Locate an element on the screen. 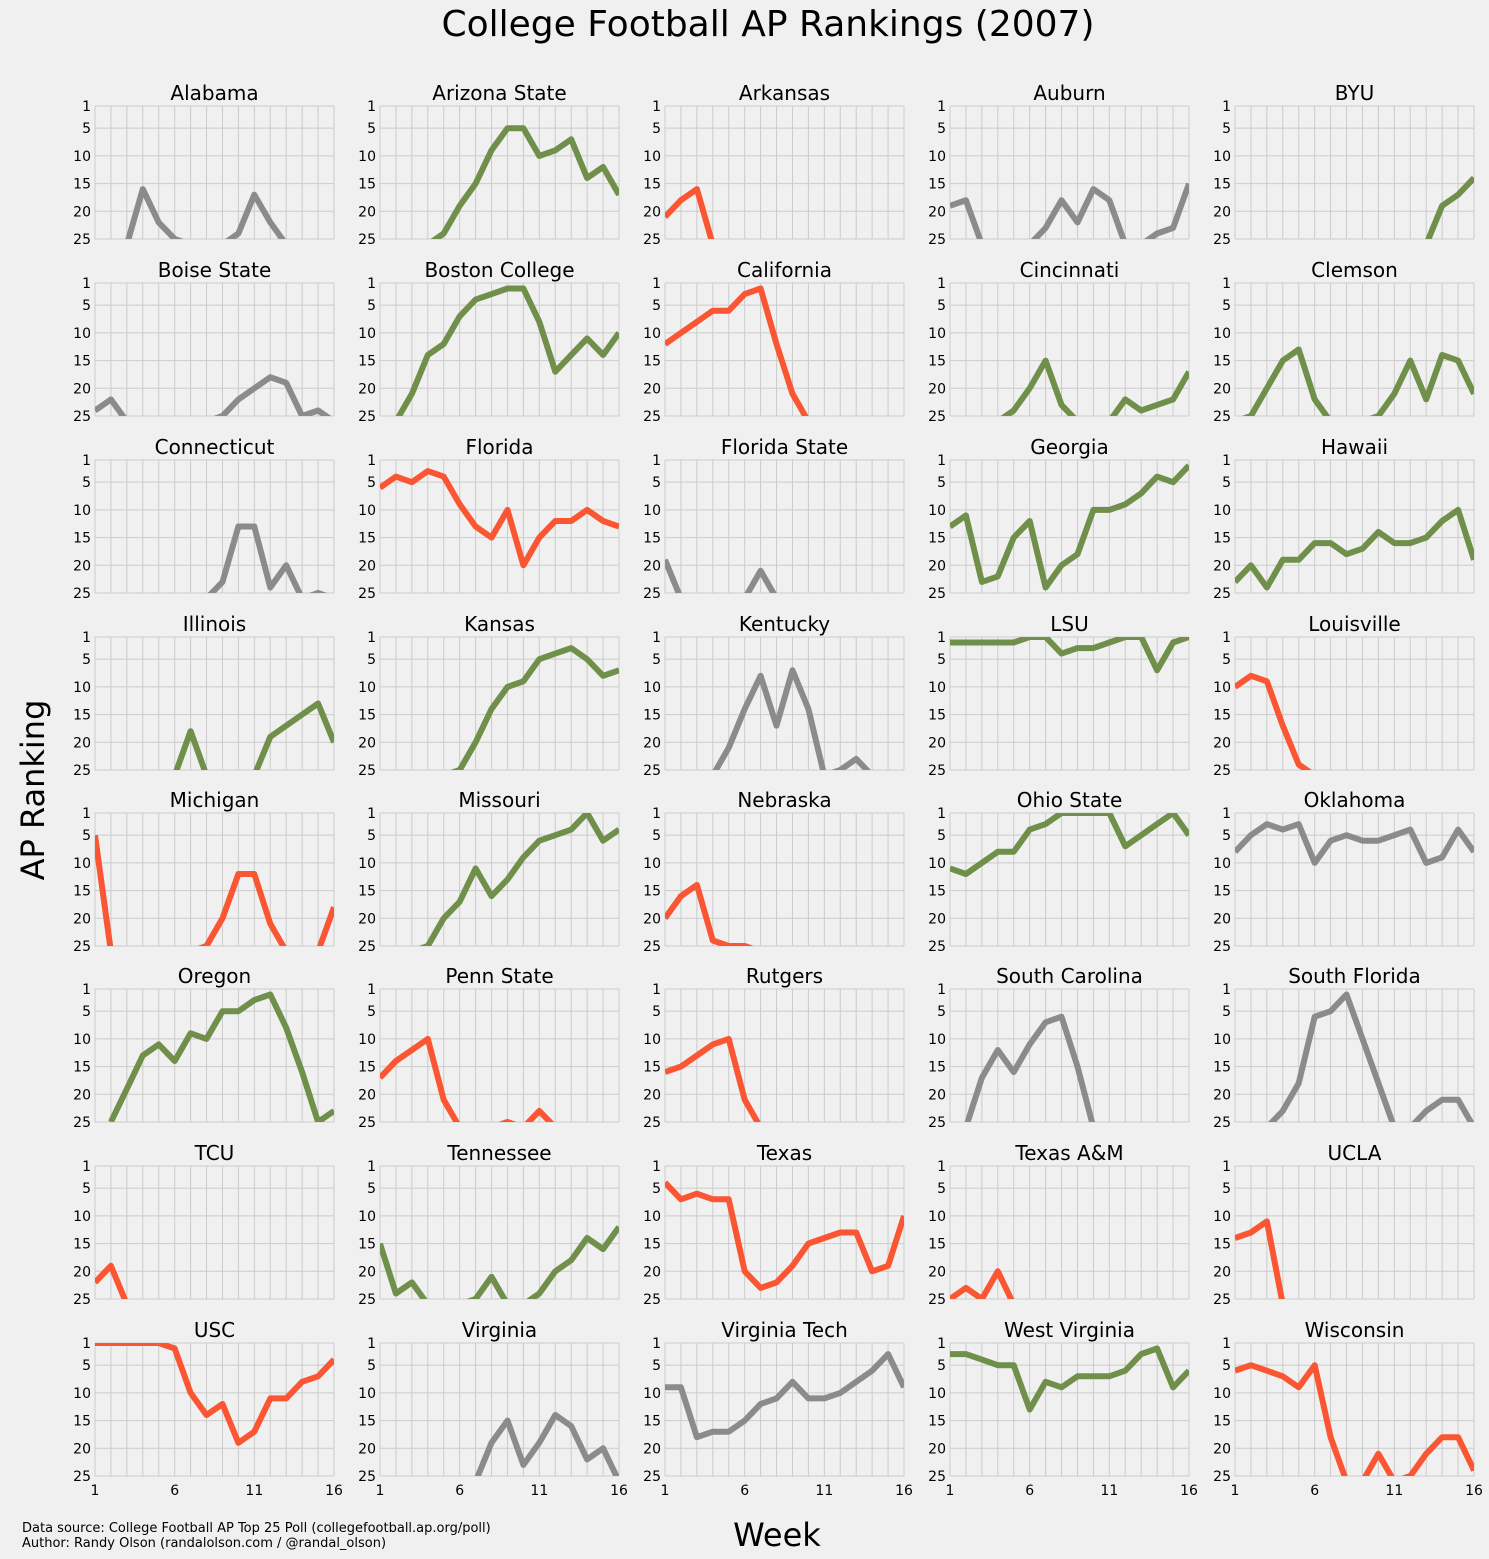  panel-title: USC is located at coordinates (214, 1330).